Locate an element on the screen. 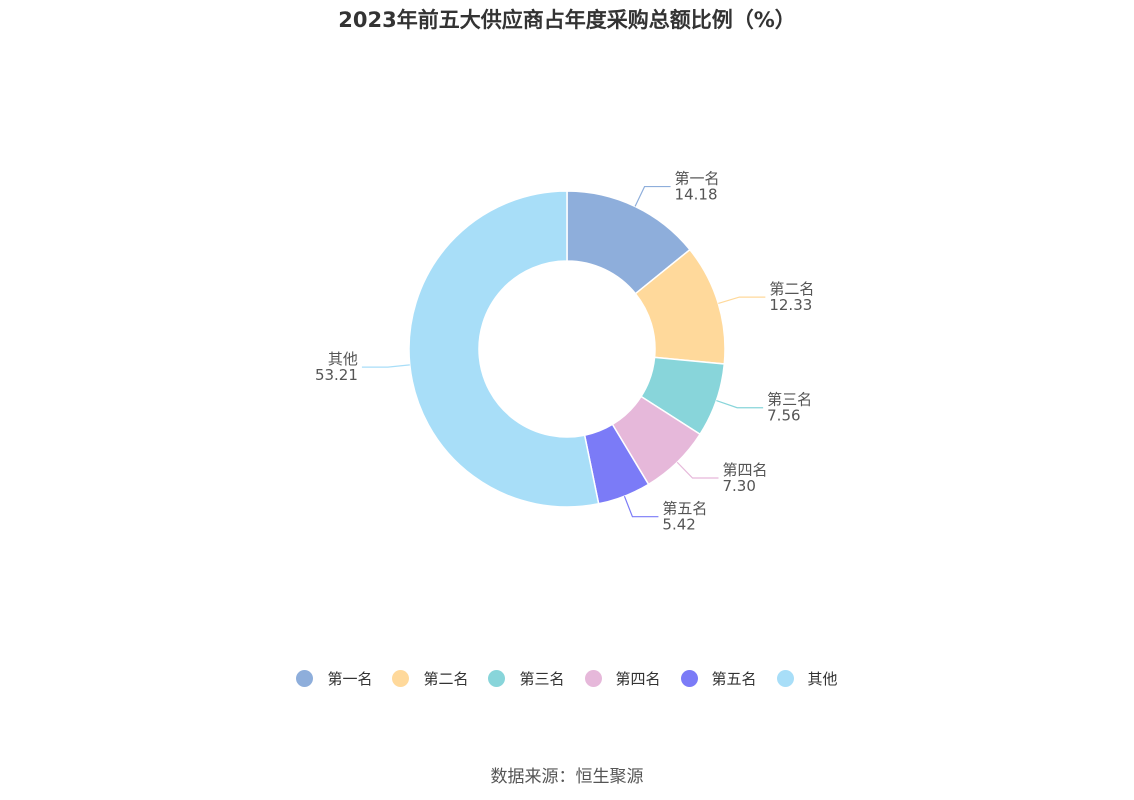 Image resolution: width=1134 pixels, height=800 pixels. source-note: 数据来源：恒生聚源 is located at coordinates (567, 777).